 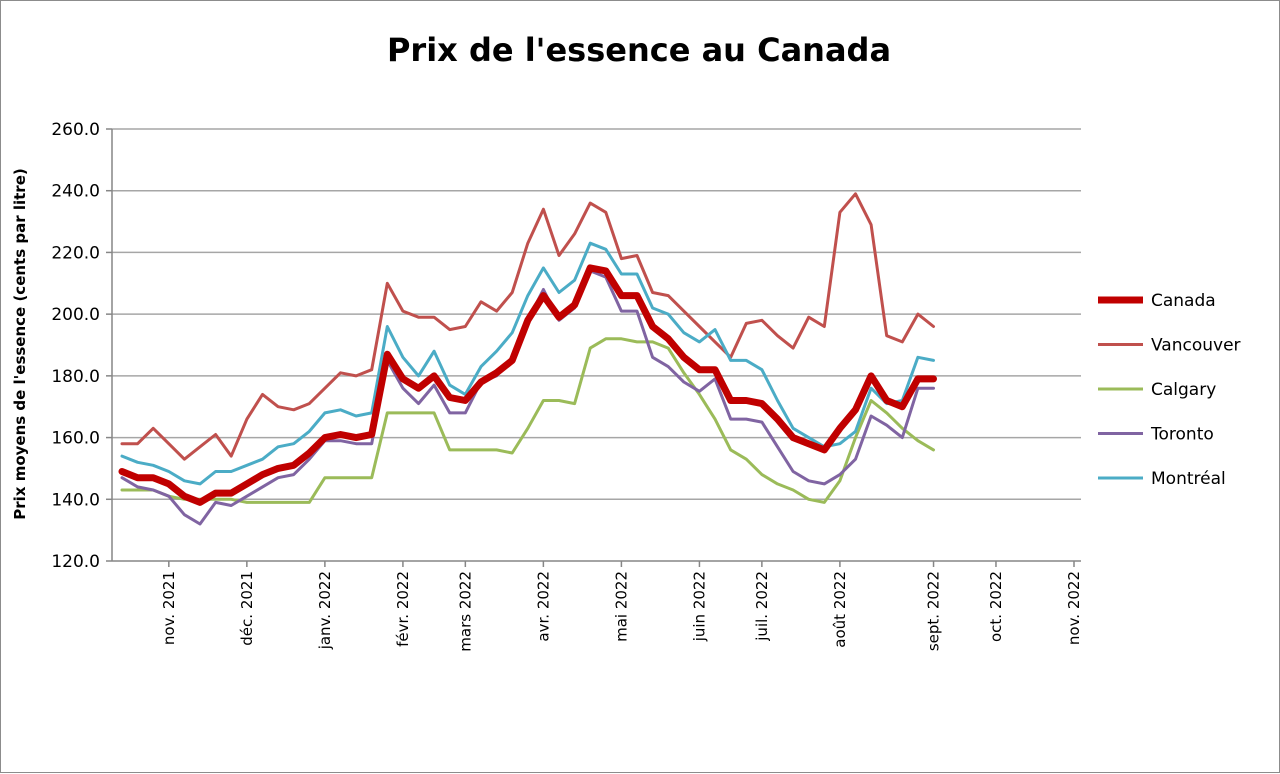 I want to click on y-tick-label: 220.0, so click(x=75, y=253).